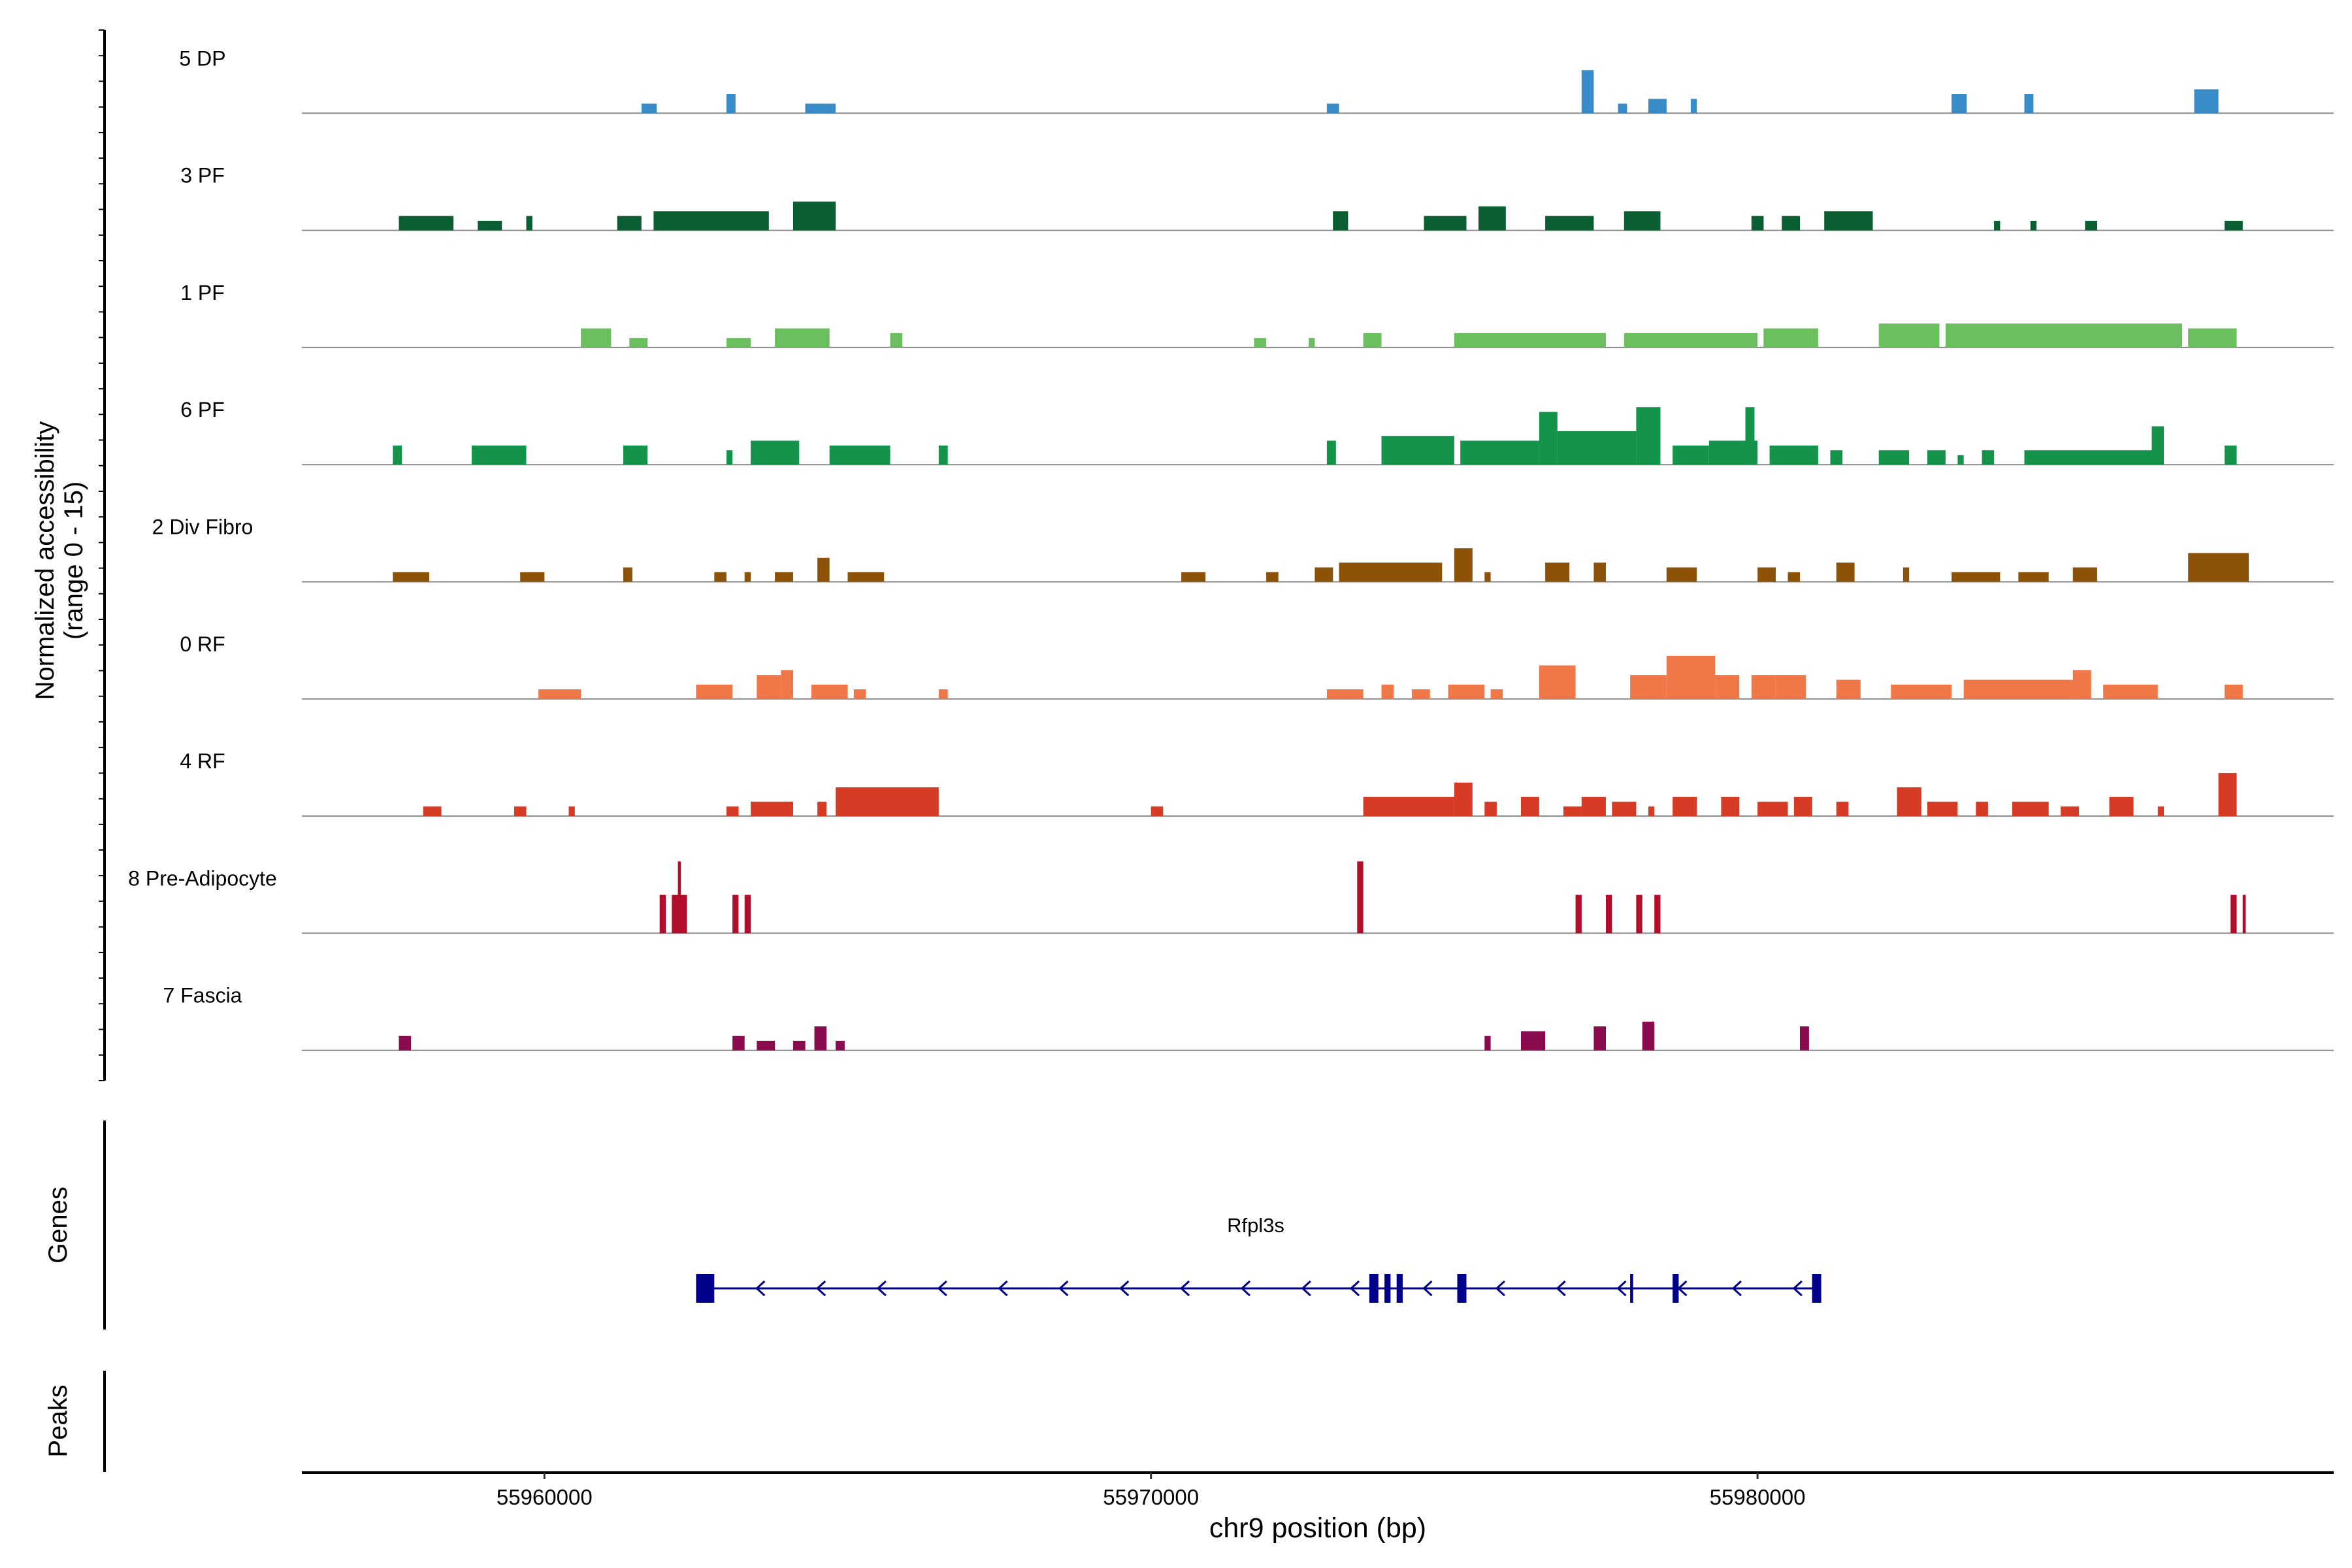 The width and height of the screenshot is (2352, 1568). Describe the element at coordinates (1151, 1491) in the screenshot. I see `x-axis-ticks: 55960000 55970000 55980000` at that location.